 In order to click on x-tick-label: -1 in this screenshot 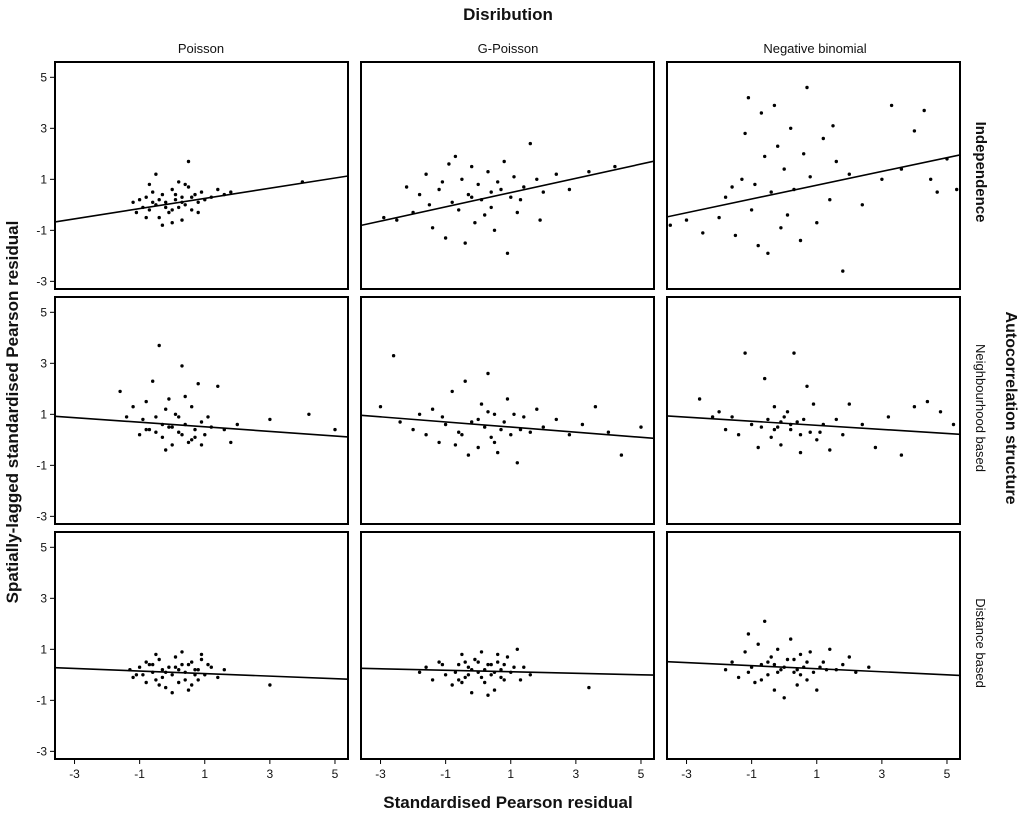, I will do `click(445, 774)`.